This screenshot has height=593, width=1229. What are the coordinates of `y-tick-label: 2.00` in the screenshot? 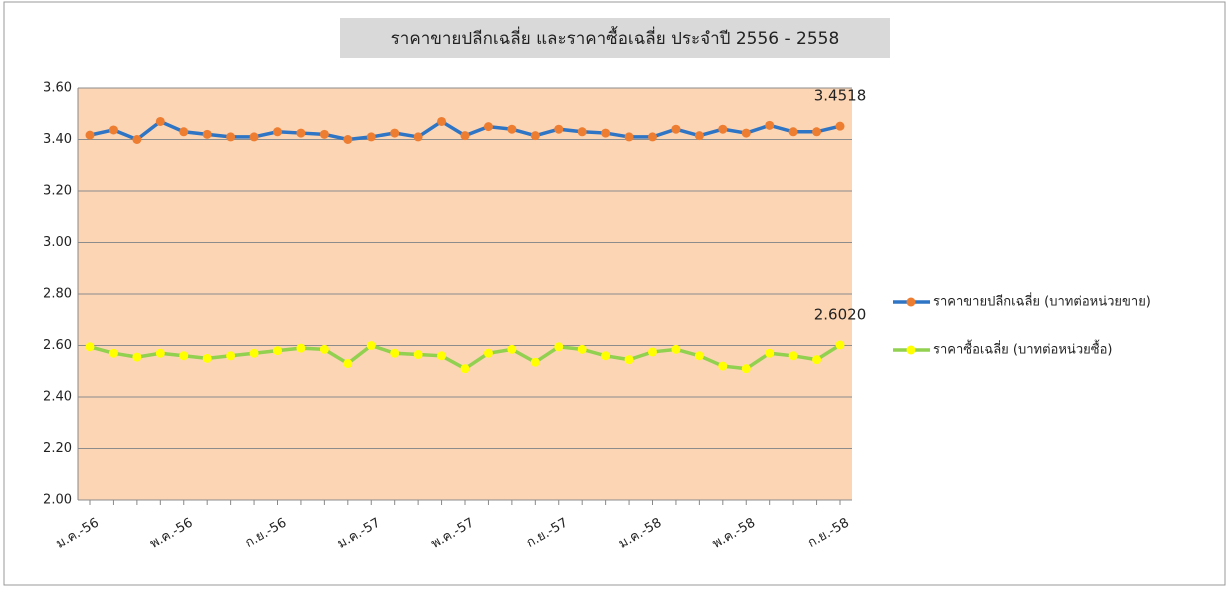 It's located at (57, 500).